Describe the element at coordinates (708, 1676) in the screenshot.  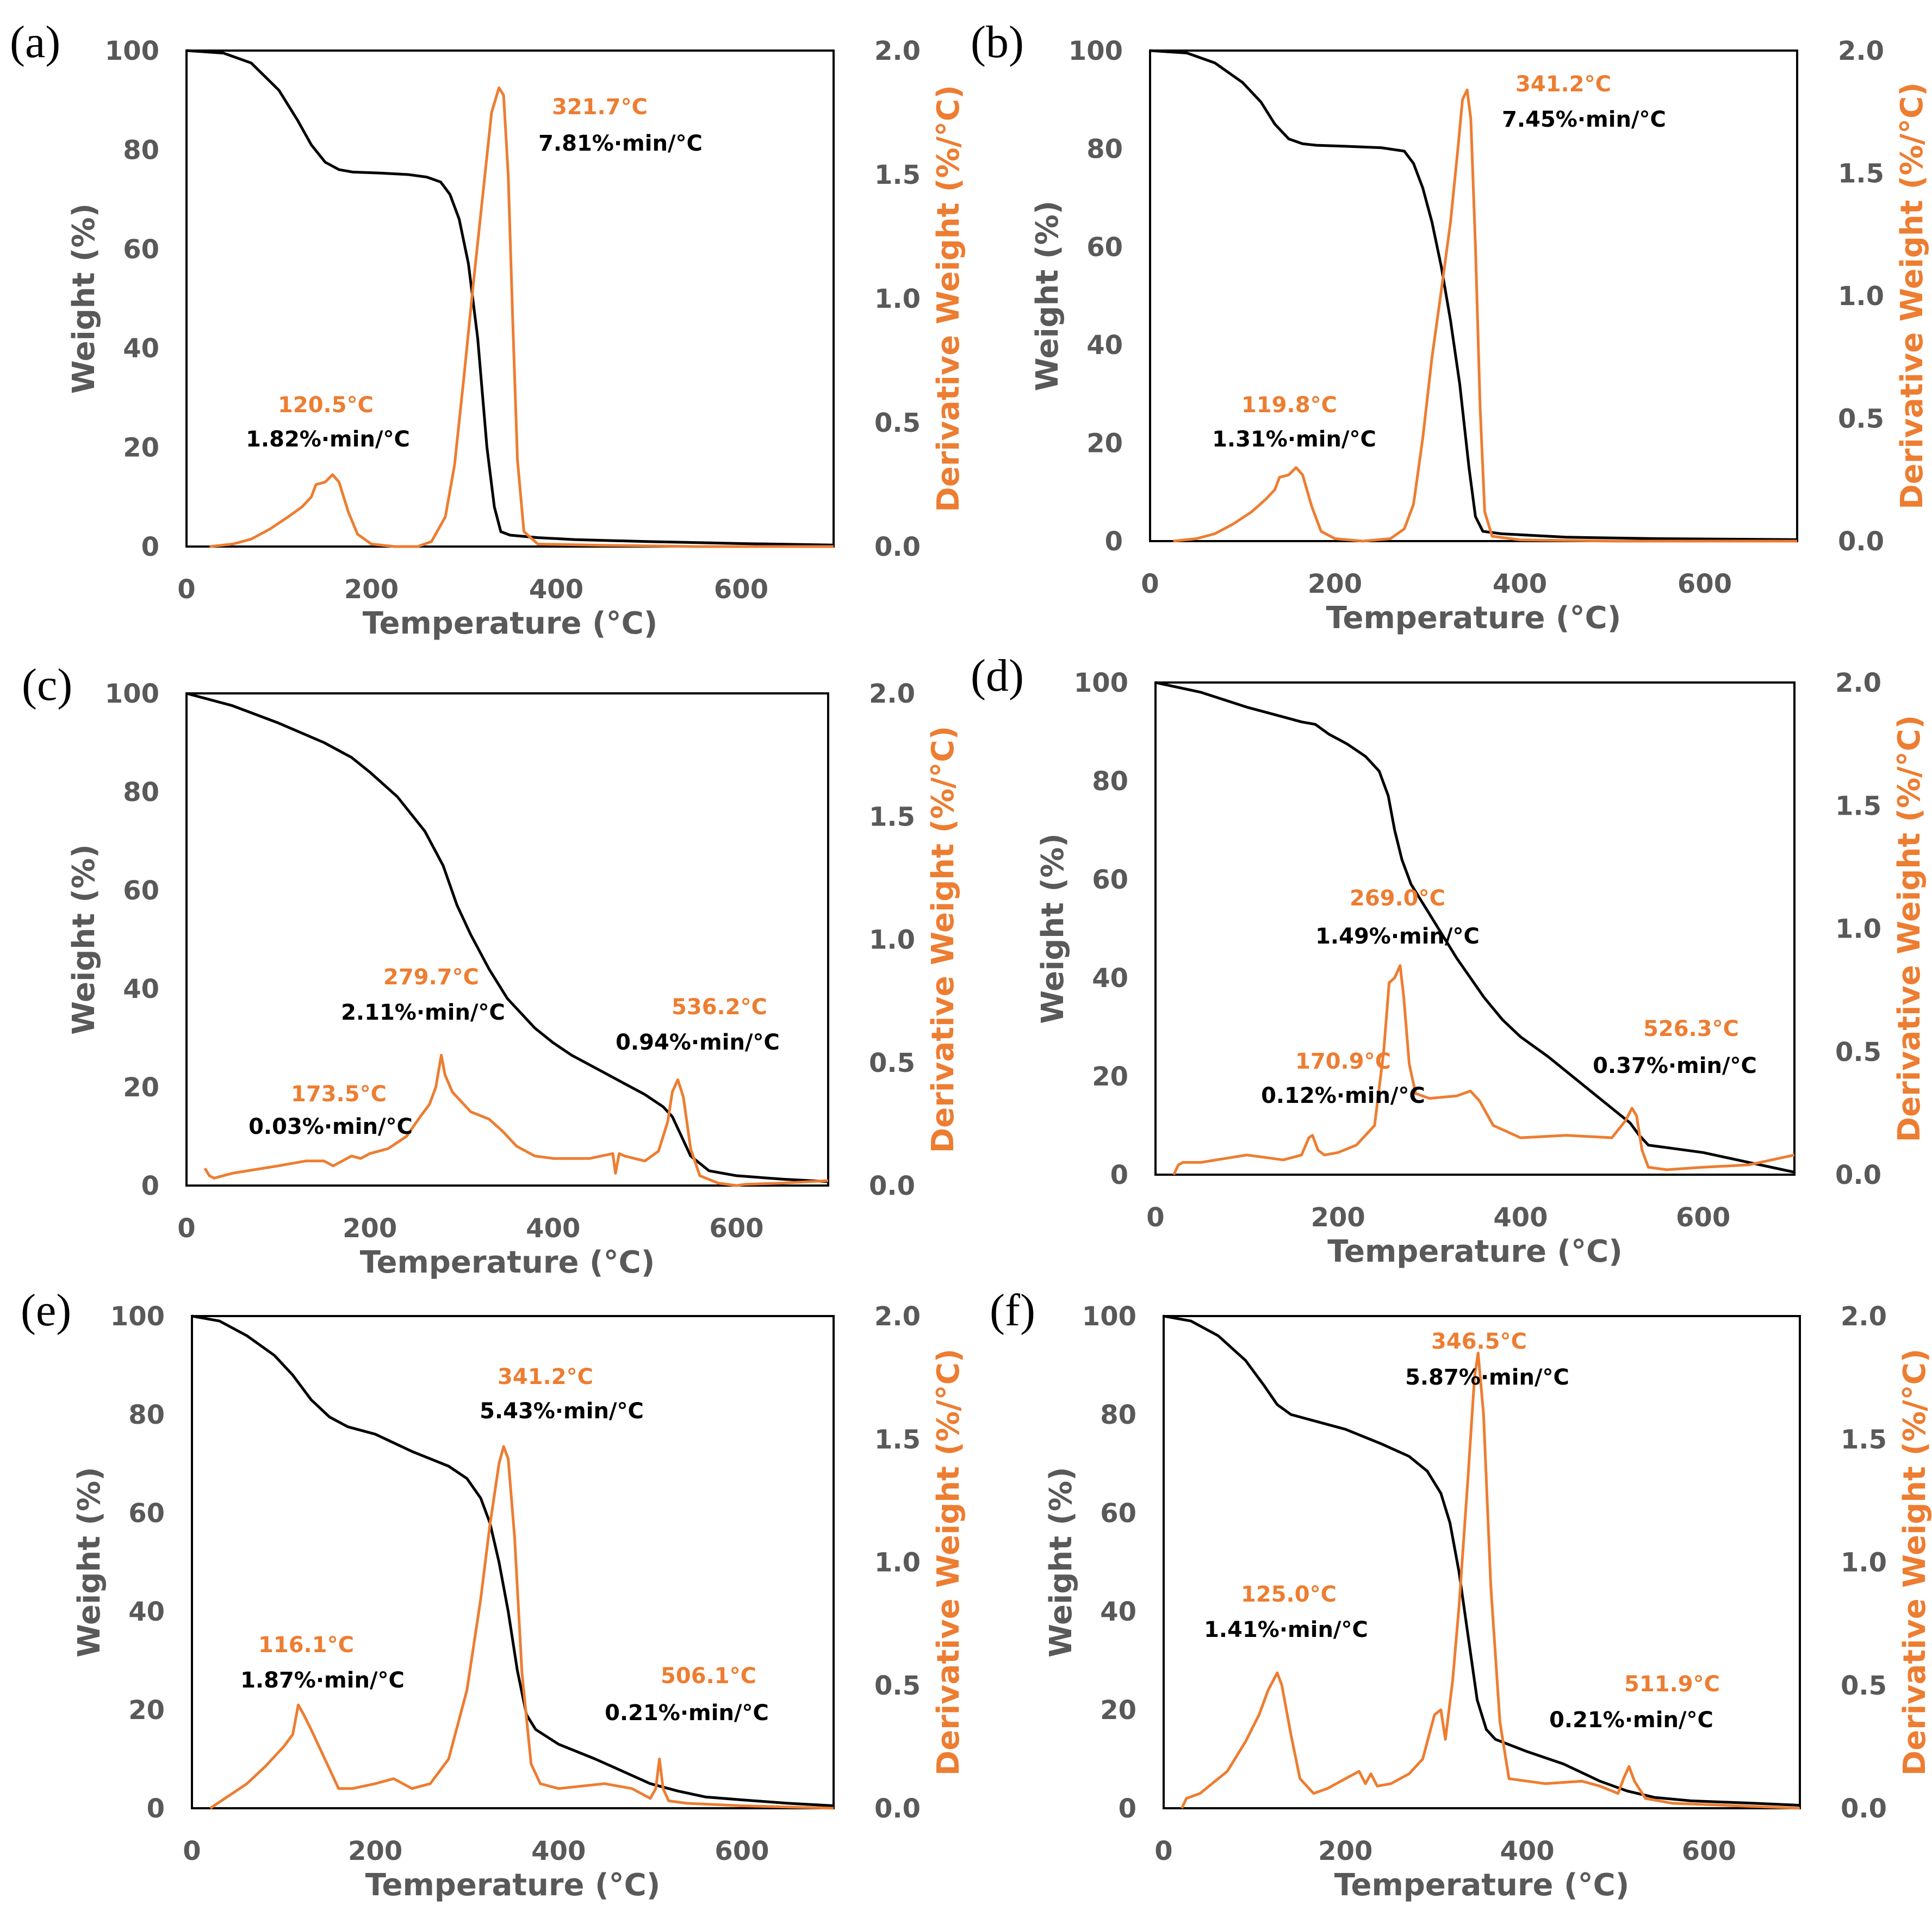
I see `peak-temperature-label: 506.1°C` at that location.